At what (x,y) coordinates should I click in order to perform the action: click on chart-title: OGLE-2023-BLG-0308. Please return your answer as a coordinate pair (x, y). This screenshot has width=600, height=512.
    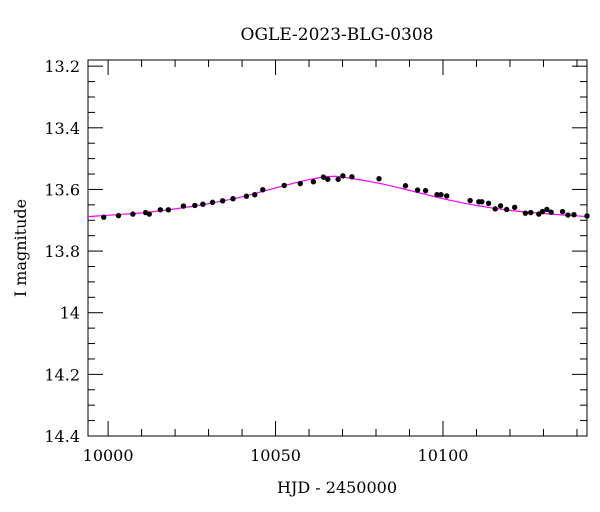
    Looking at the image, I should click on (337, 35).